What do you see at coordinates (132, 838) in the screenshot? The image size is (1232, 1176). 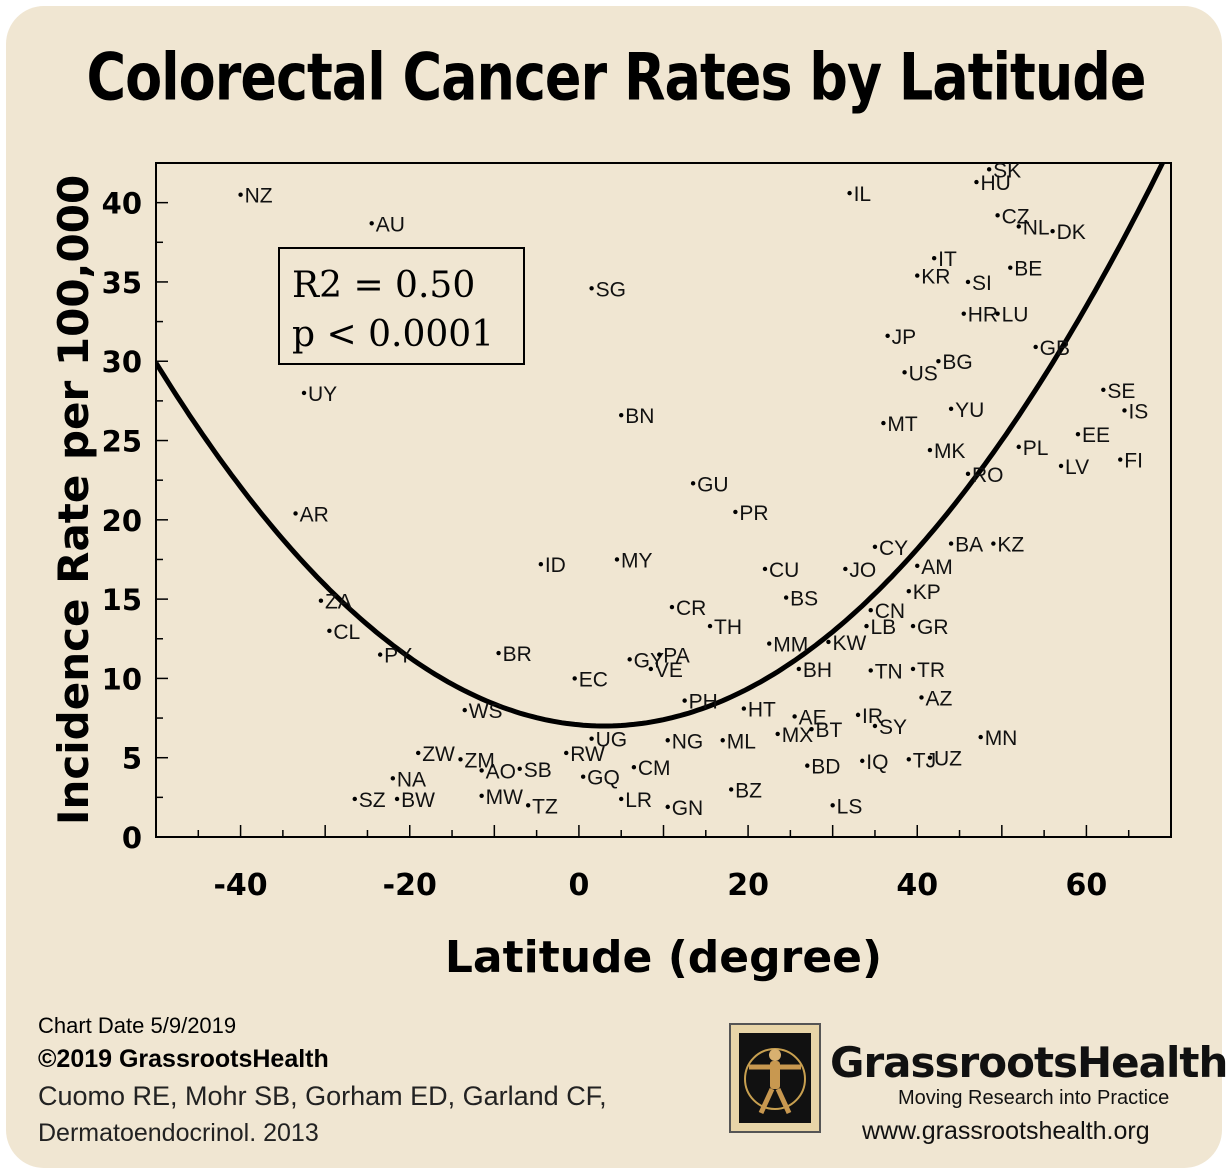 I see `y-tick-label: 0` at bounding box center [132, 838].